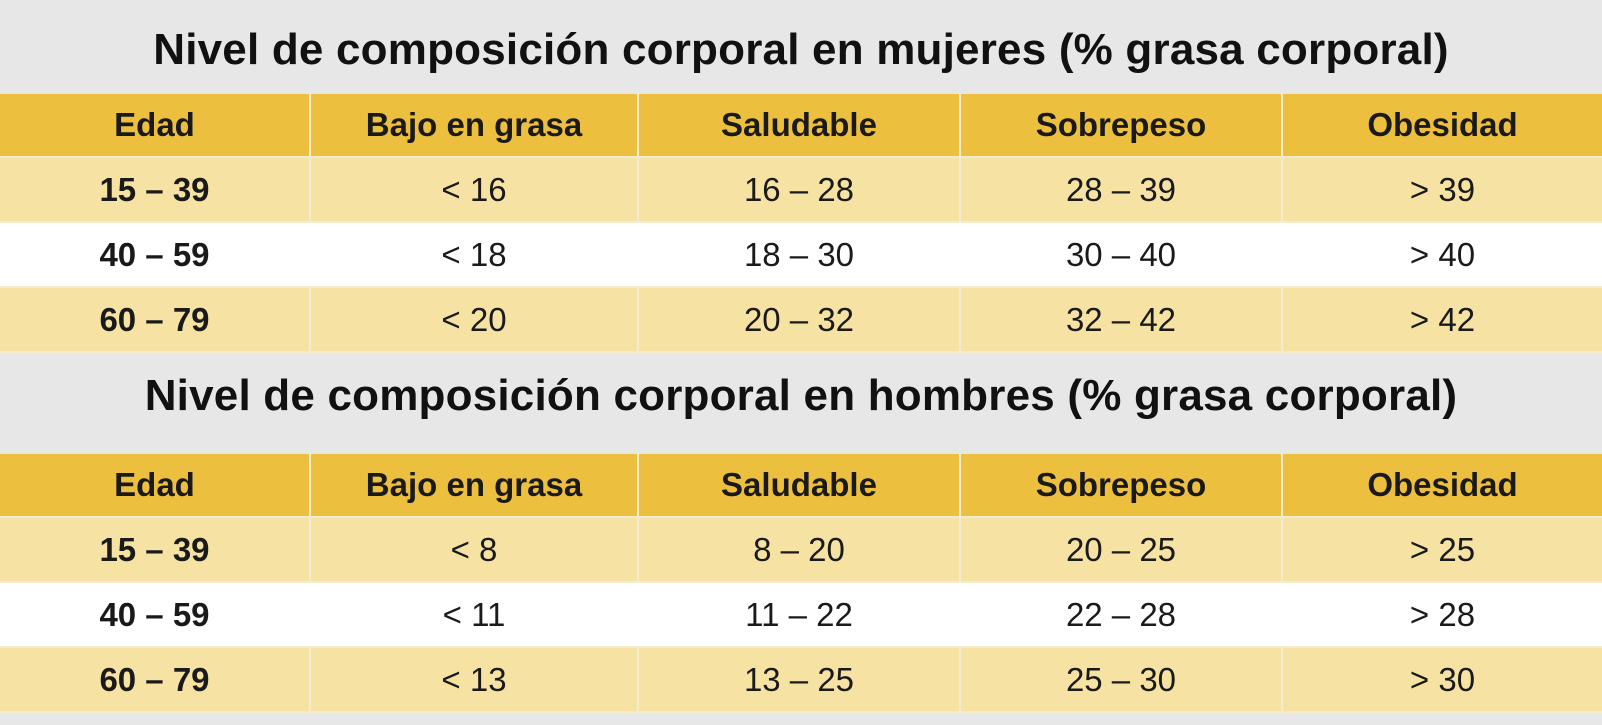  I want to click on obesity-cell: > 40, so click(1442, 255).